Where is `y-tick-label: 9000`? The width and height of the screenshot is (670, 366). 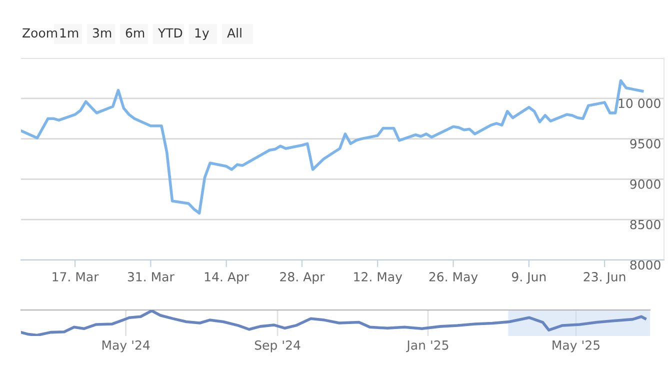 y-tick-label: 9000 is located at coordinates (645, 184).